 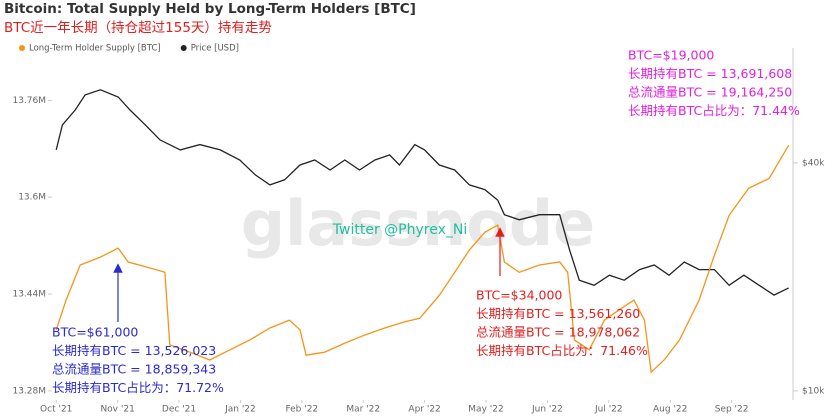 I want to click on x-tick-label: Aug '22, so click(x=670, y=410).